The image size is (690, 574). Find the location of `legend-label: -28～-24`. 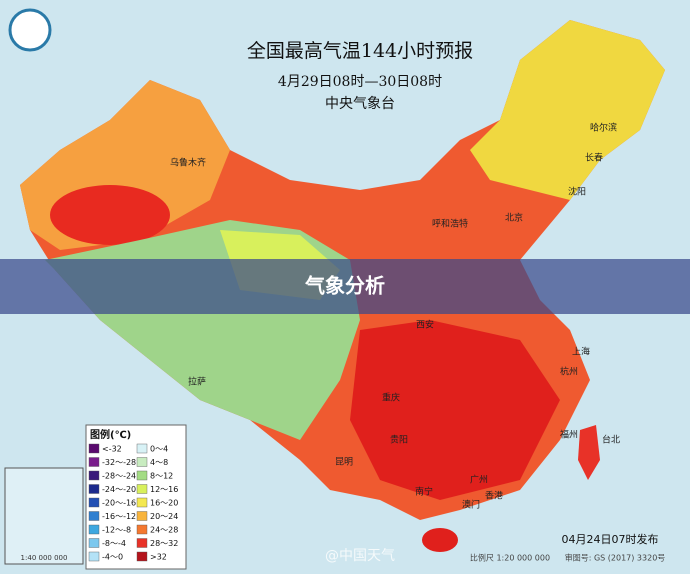

legend-label: -28～-24 is located at coordinates (119, 476).